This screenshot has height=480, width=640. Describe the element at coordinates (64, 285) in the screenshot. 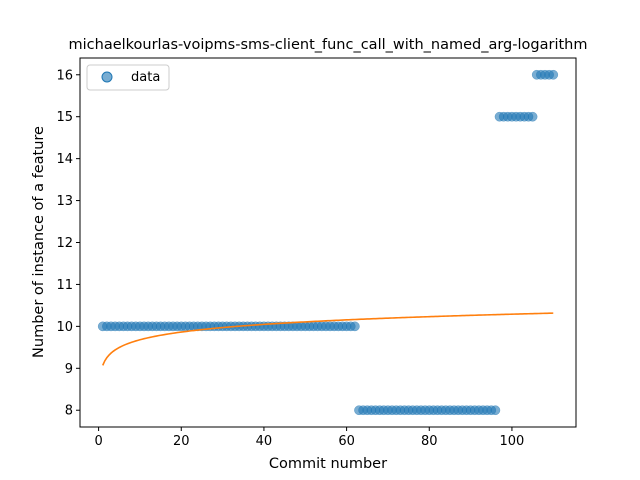

I see `y-tick-label: 11` at that location.